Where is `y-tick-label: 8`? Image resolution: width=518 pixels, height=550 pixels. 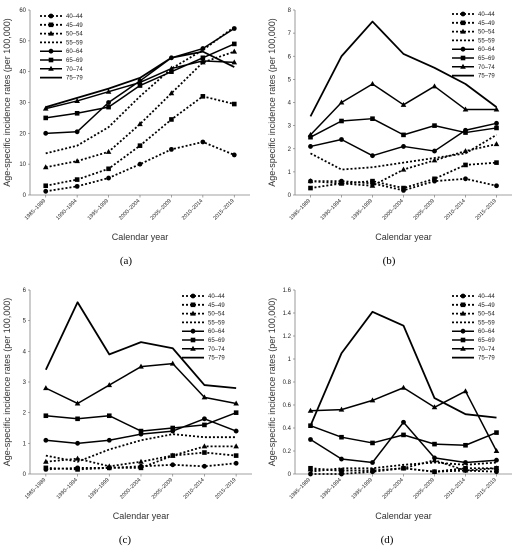 y-tick-label: 8 is located at coordinates (290, 11).